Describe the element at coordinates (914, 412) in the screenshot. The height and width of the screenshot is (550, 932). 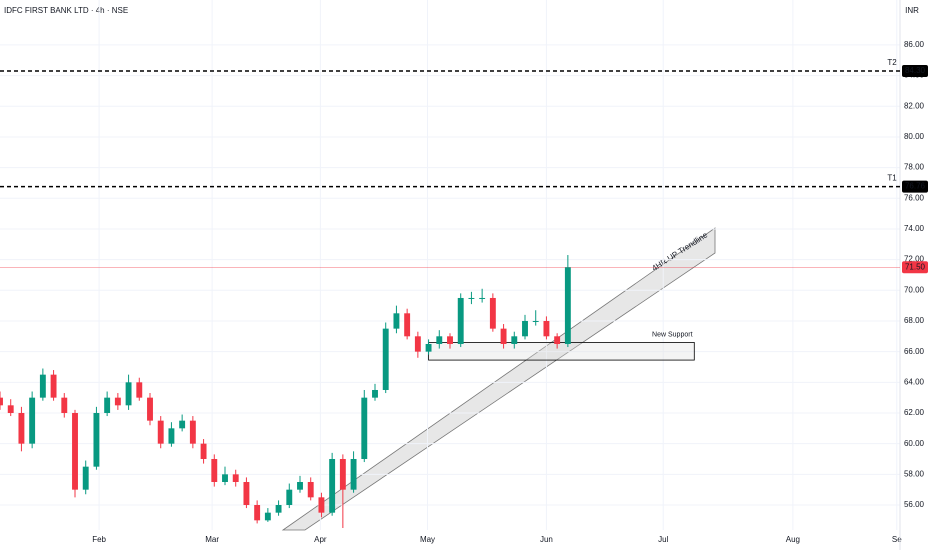
I see `y-tick-label: 62.00` at that location.